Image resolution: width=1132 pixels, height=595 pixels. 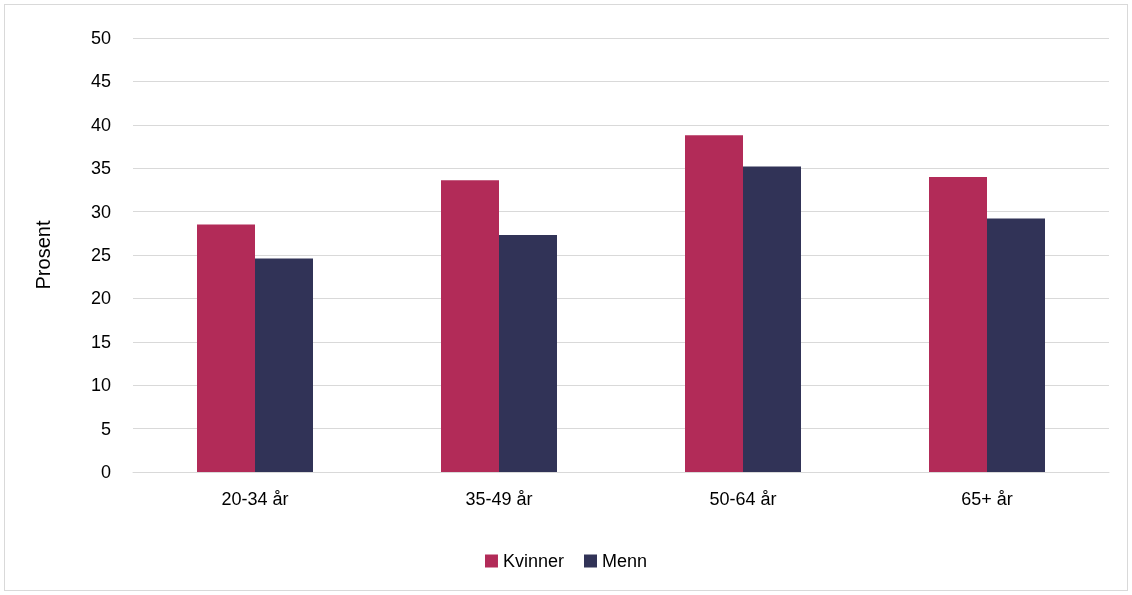 I want to click on y-tick-label: 50, so click(x=100, y=38).